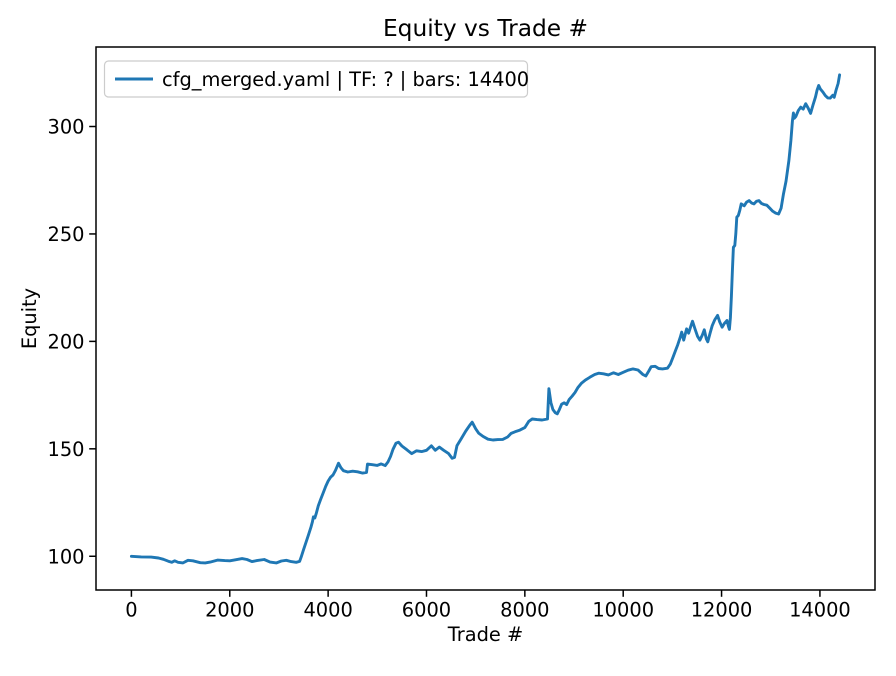 The height and width of the screenshot is (676, 896). I want to click on legend-box, so click(316, 79).